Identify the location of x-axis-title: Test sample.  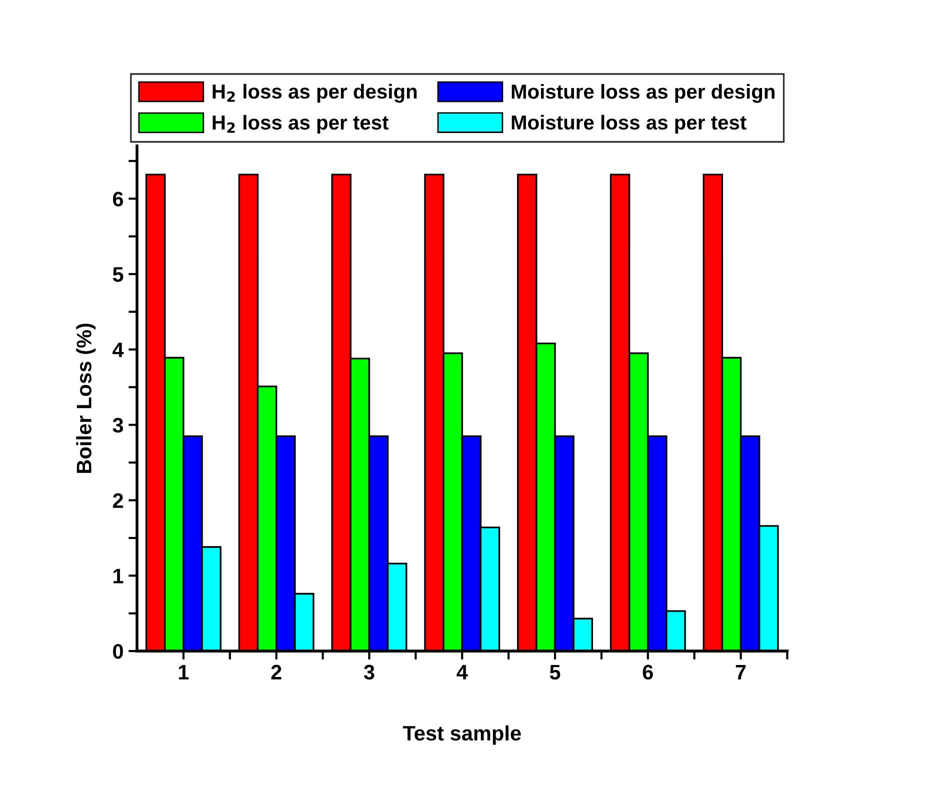
(461, 735).